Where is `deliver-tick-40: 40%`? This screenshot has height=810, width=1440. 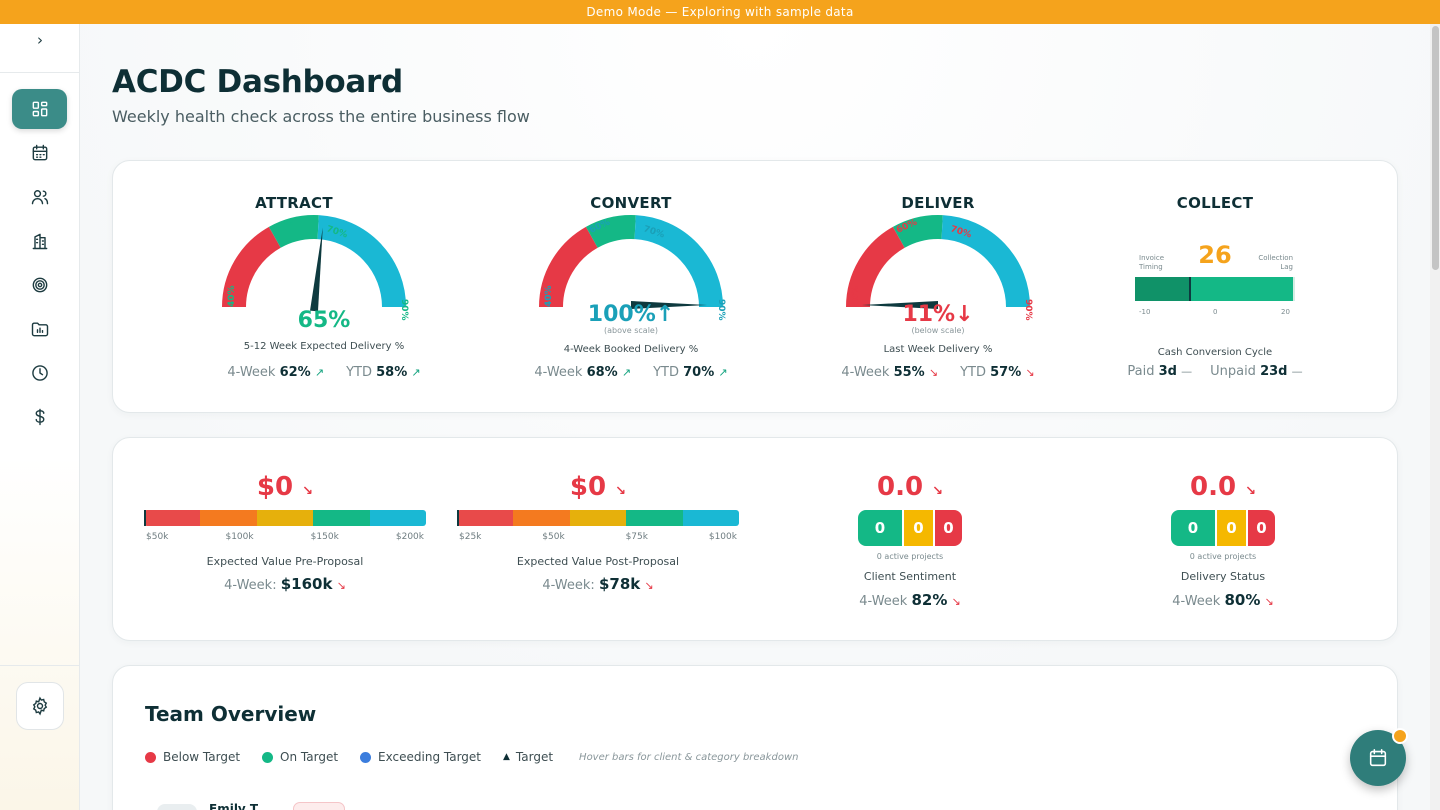 deliver-tick-40: 40% is located at coordinates (856, 296).